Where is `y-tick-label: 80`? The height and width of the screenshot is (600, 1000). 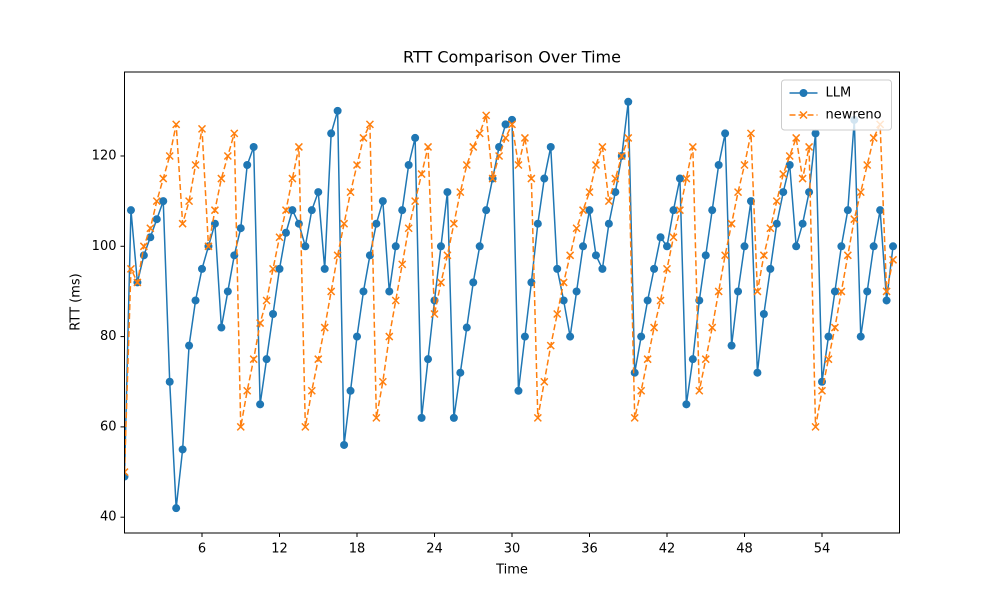 y-tick-label: 80 is located at coordinates (108, 336).